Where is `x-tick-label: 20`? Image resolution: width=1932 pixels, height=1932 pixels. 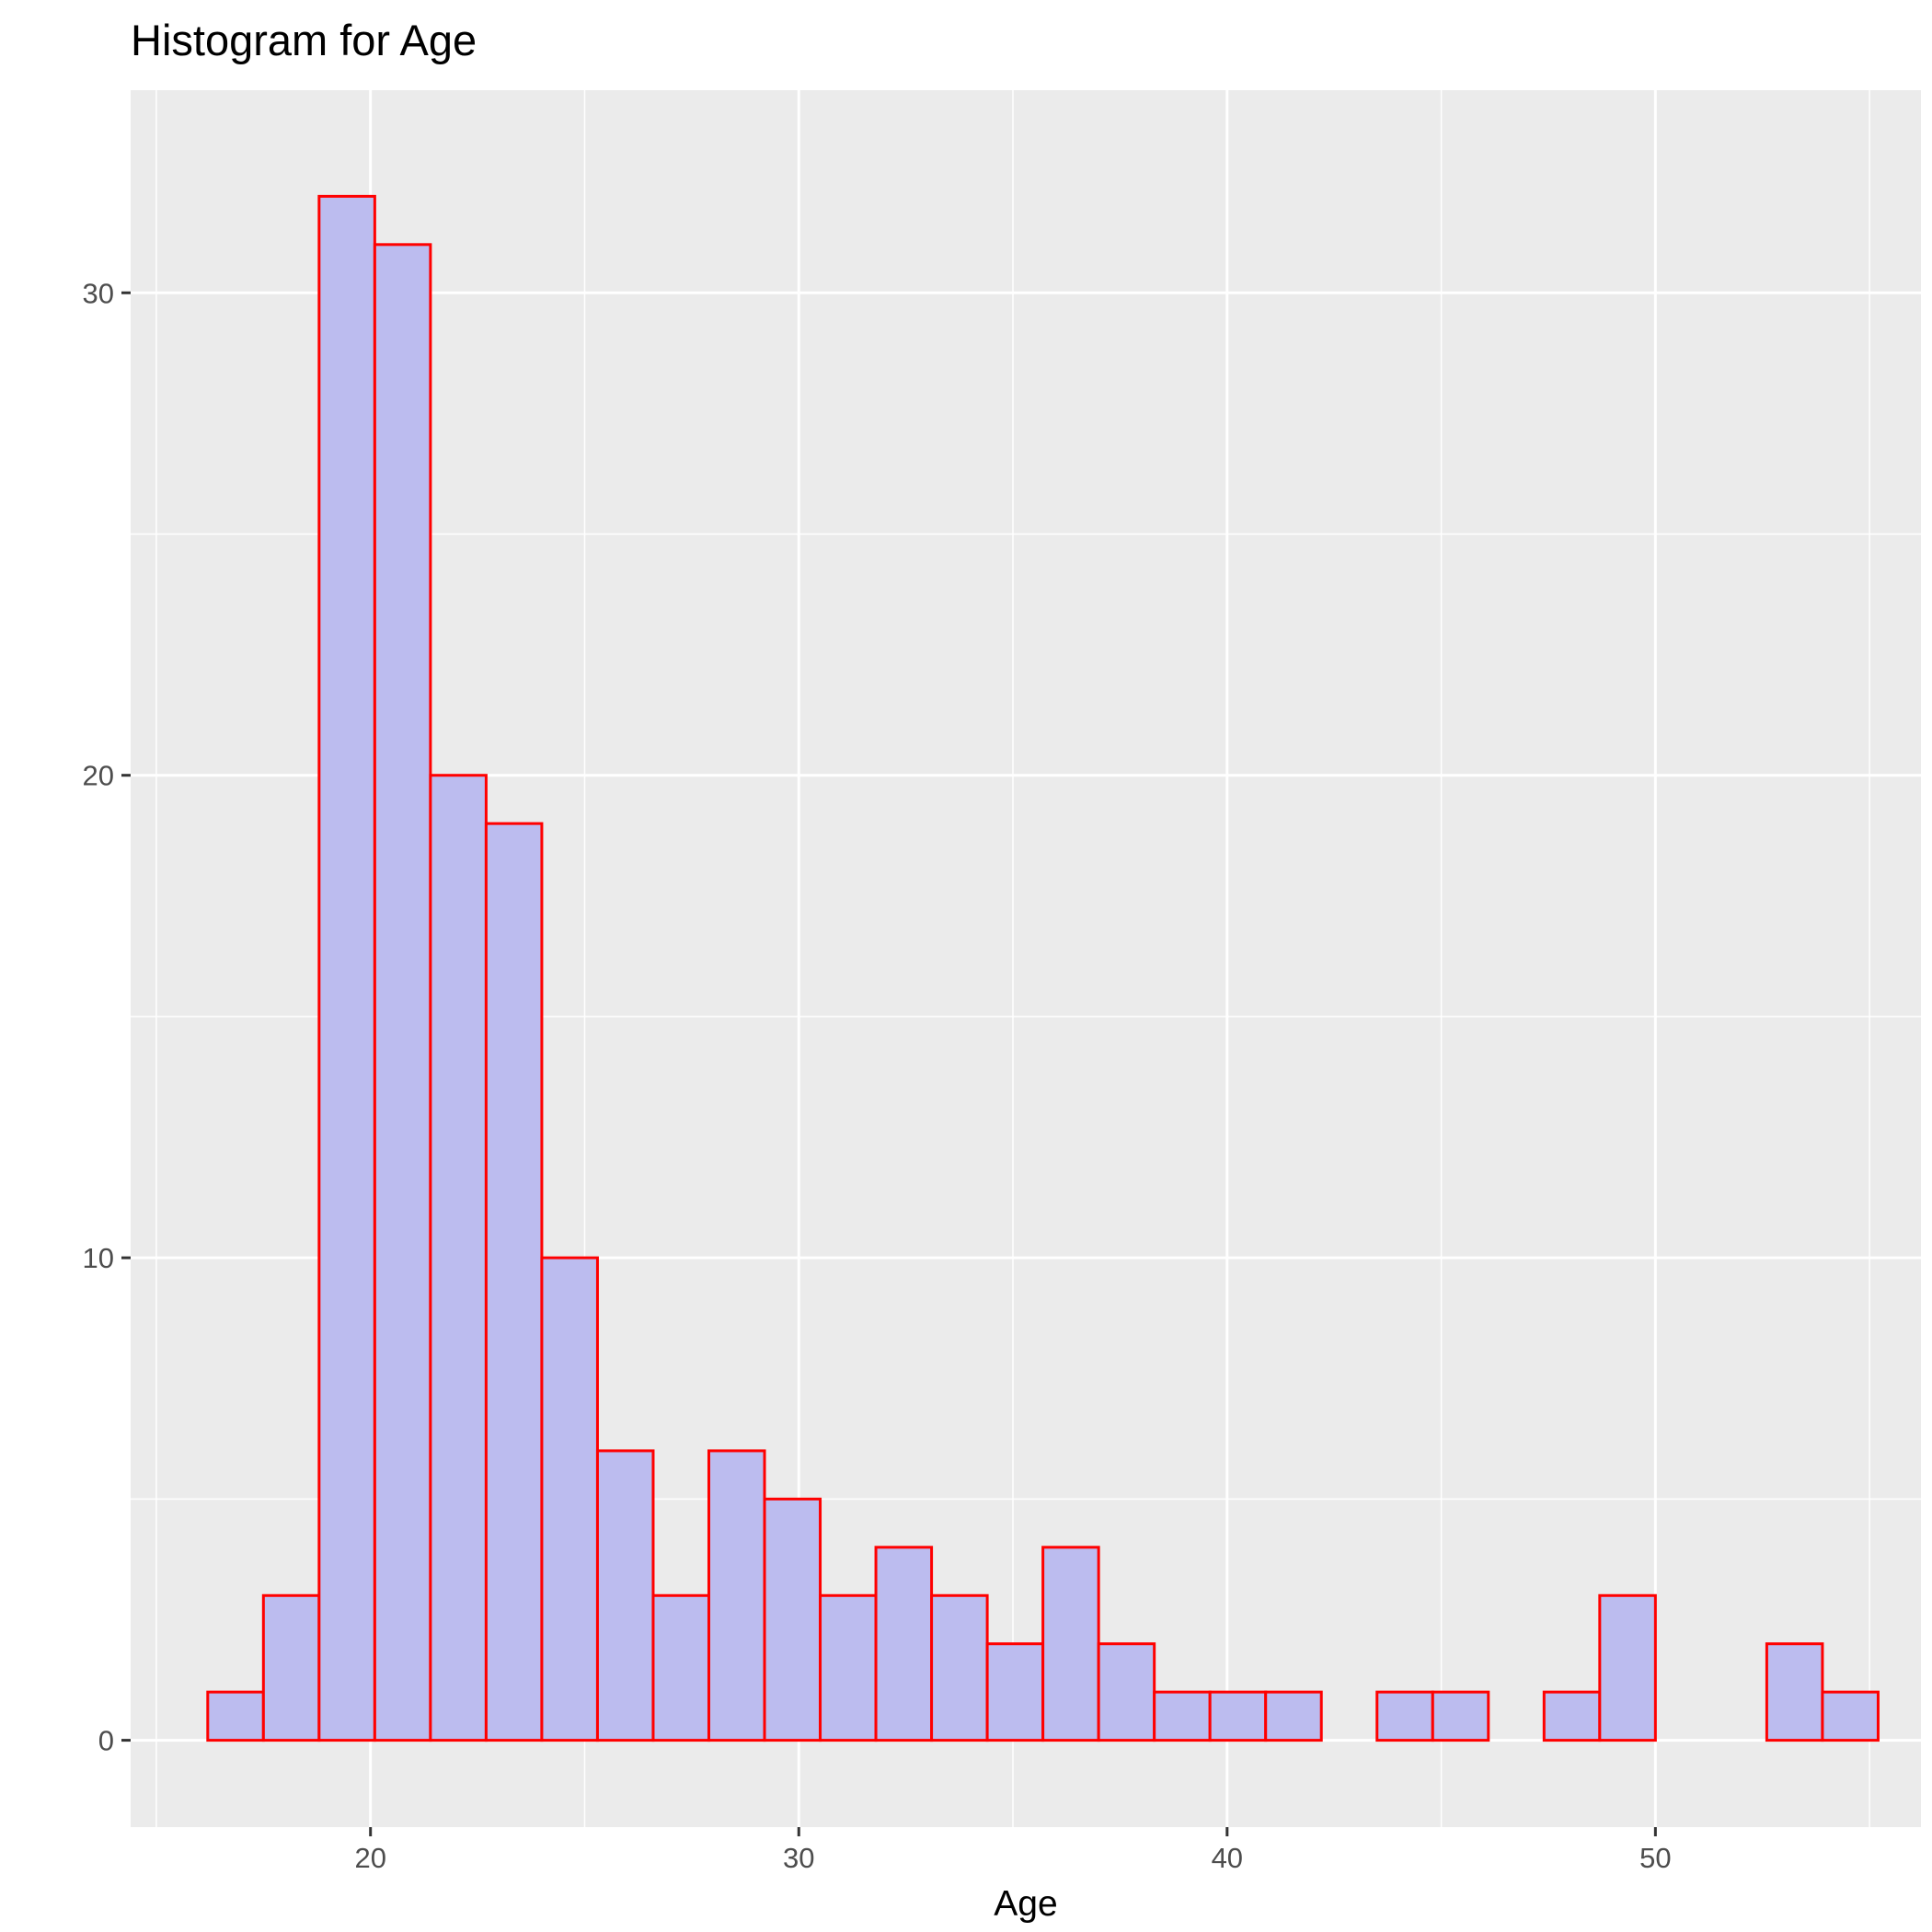 x-tick-label: 20 is located at coordinates (369, 1858).